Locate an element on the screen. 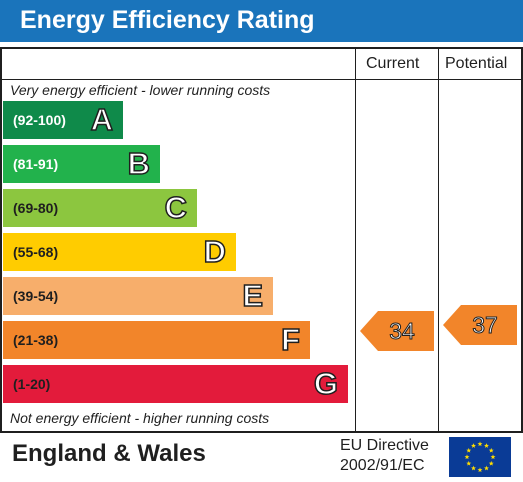 This screenshot has width=523, height=482. band-letter: G is located at coordinates (326, 383).